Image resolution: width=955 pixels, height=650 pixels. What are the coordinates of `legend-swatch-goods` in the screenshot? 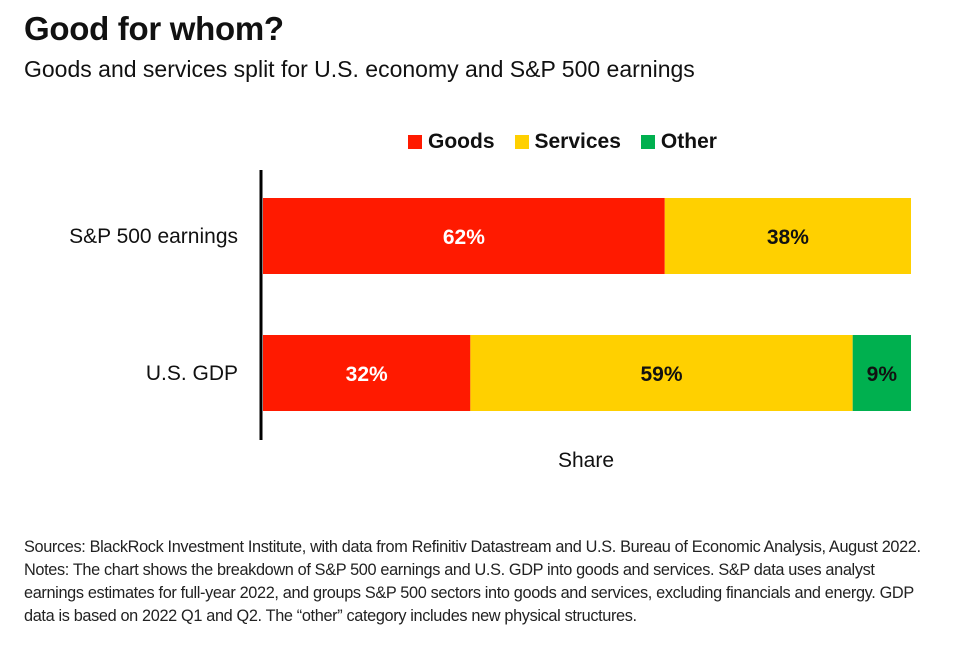 It's located at (415, 142).